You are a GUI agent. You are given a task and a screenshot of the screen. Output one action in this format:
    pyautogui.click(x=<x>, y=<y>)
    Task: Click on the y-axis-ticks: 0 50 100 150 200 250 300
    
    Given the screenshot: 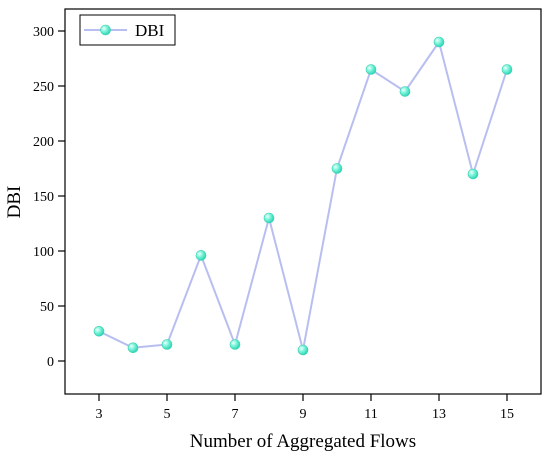 What is the action you would take?
    pyautogui.click(x=49, y=197)
    